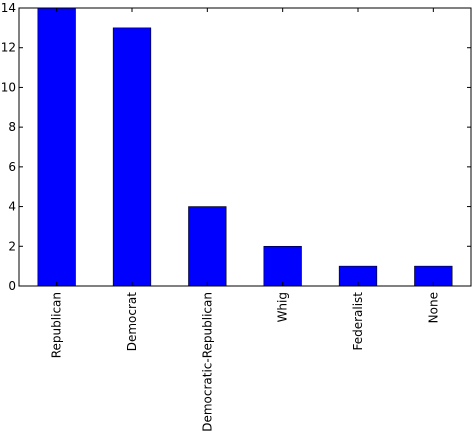 The image size is (474, 436). Describe the element at coordinates (8, 8) in the screenshot. I see `y-tick-label: 14` at that location.